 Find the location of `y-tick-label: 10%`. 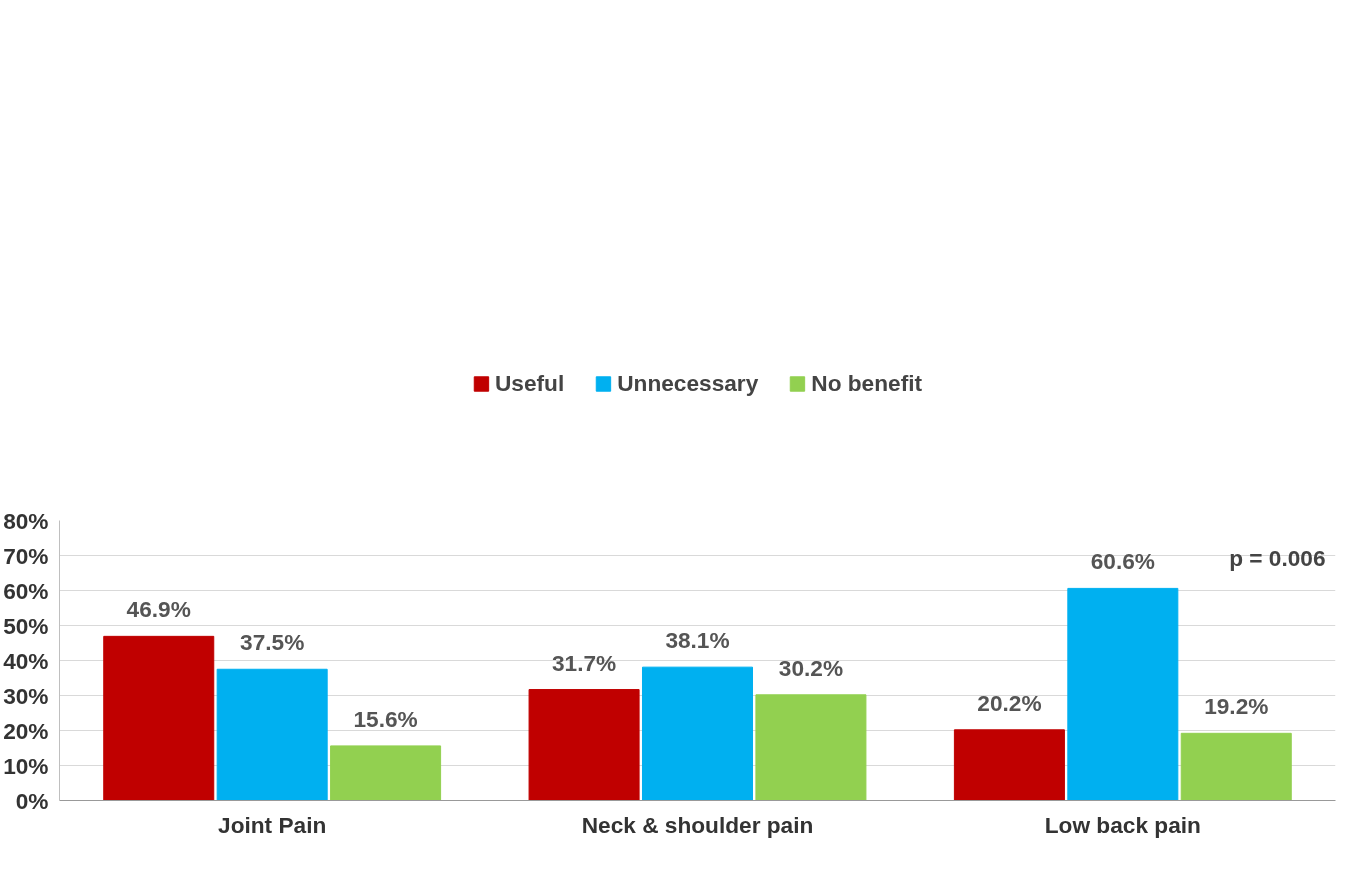

y-tick-label: 10% is located at coordinates (26, 765).